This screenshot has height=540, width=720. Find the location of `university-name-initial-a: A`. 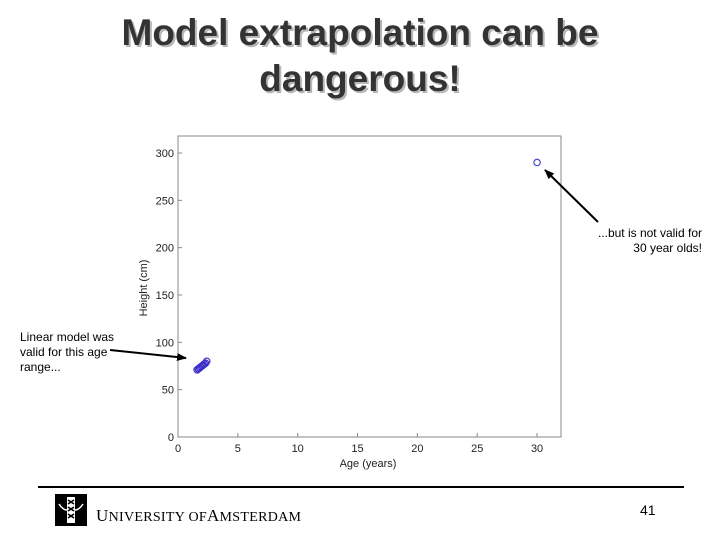

university-name-initial-a: A is located at coordinates (213, 515).